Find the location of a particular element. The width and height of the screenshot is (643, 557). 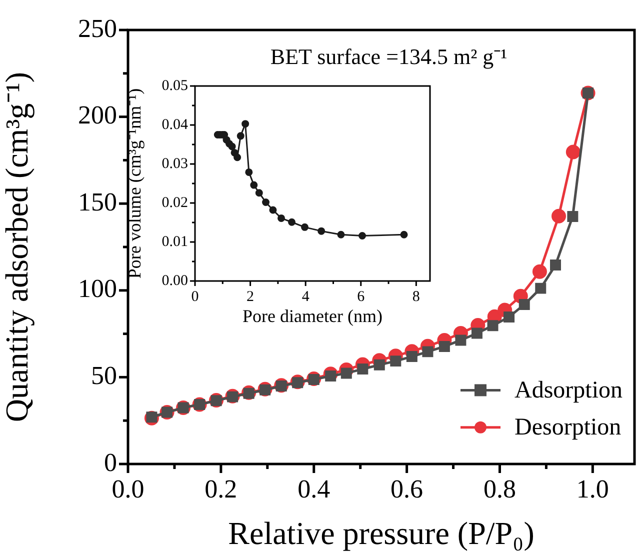

y-tick-label: 0.01 is located at coordinates (175, 242).